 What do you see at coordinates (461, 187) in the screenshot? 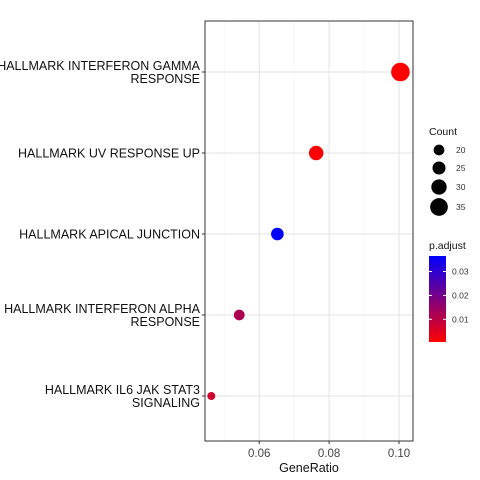
I see `count-legend-label: 30` at bounding box center [461, 187].